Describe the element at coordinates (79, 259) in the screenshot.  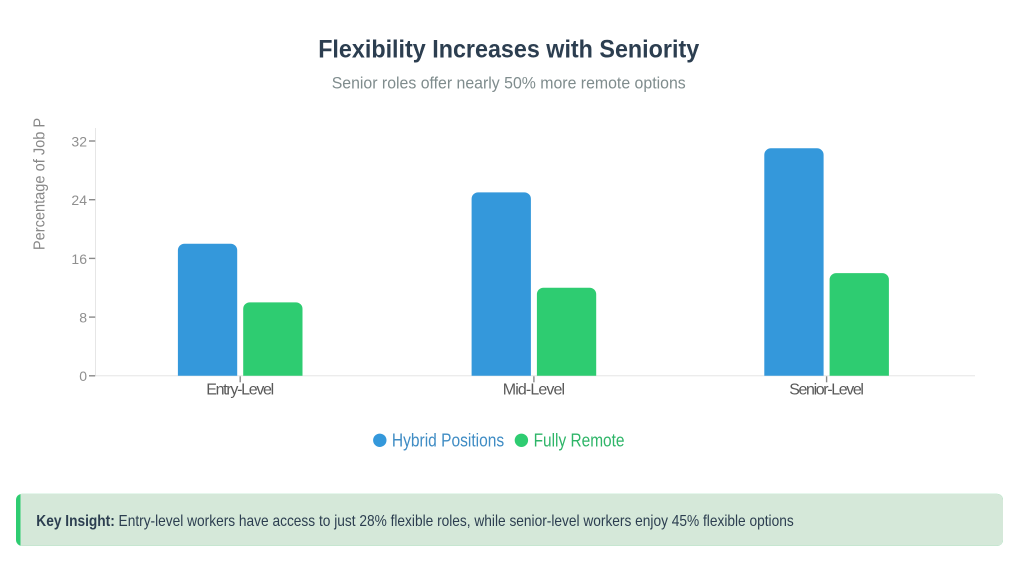
I see `svg-text: 16` at that location.